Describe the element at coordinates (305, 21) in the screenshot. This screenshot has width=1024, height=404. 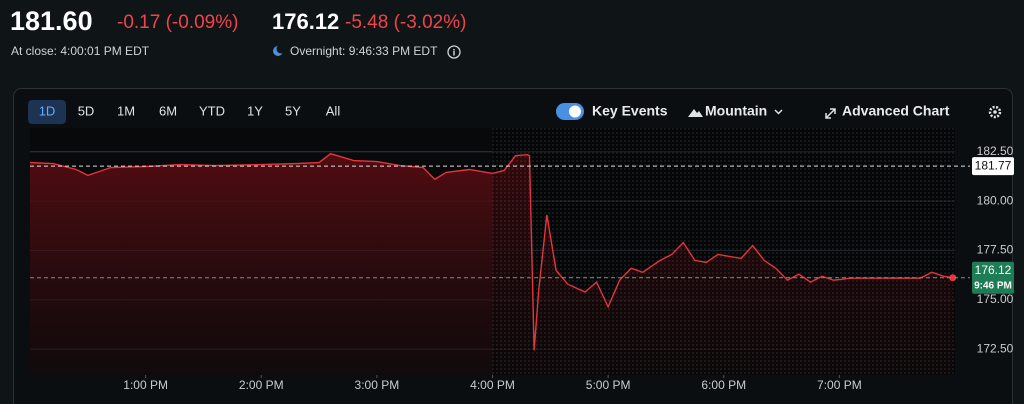
I see `overnight-price: 176.12` at that location.